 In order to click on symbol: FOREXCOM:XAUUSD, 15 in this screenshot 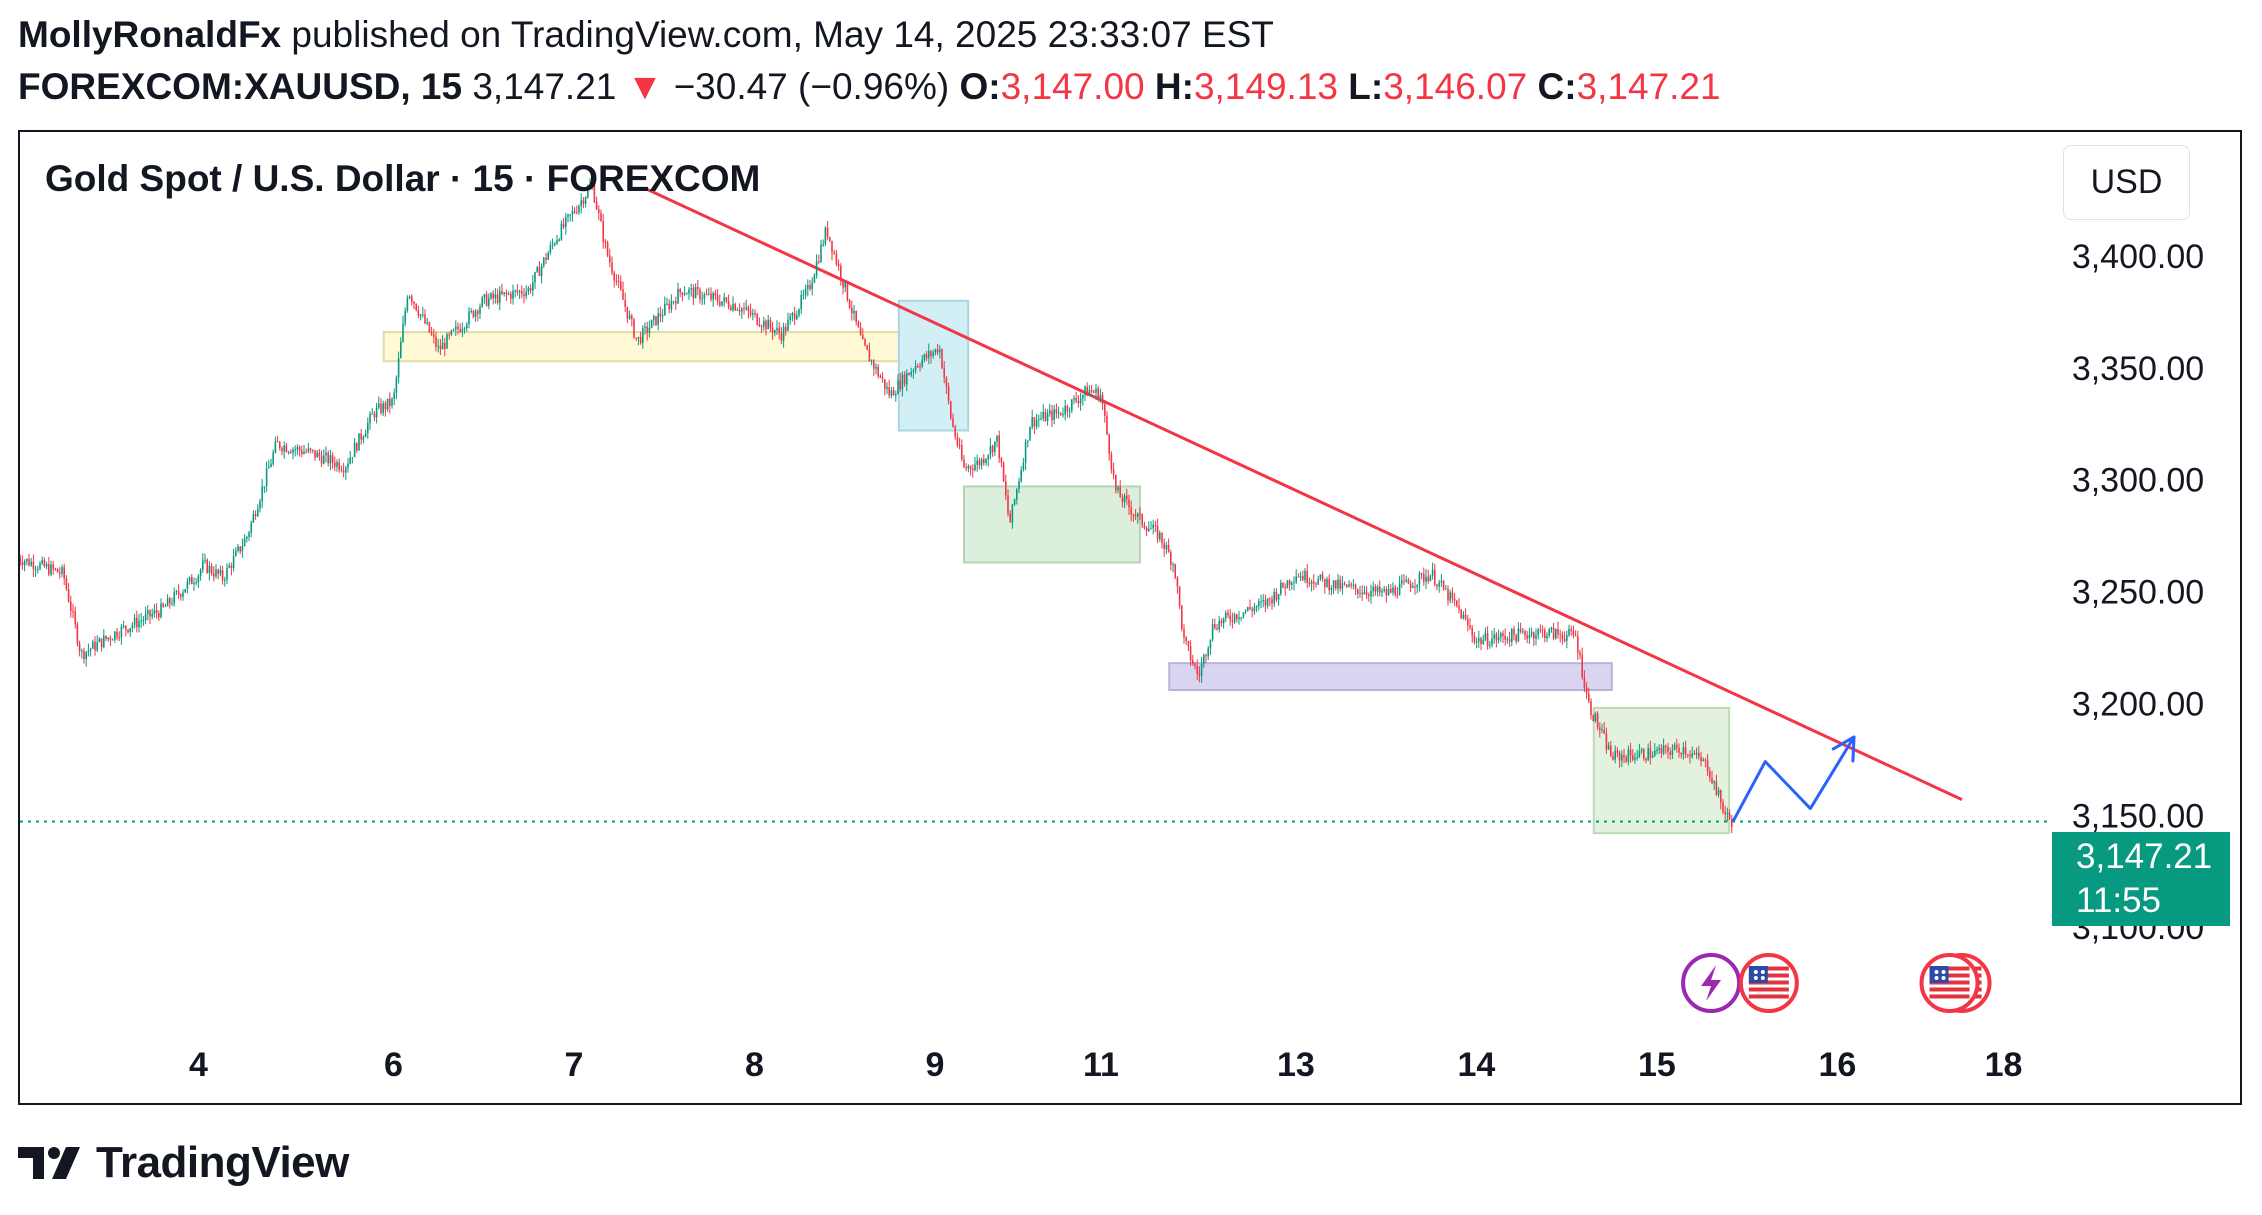, I will do `click(240, 86)`.